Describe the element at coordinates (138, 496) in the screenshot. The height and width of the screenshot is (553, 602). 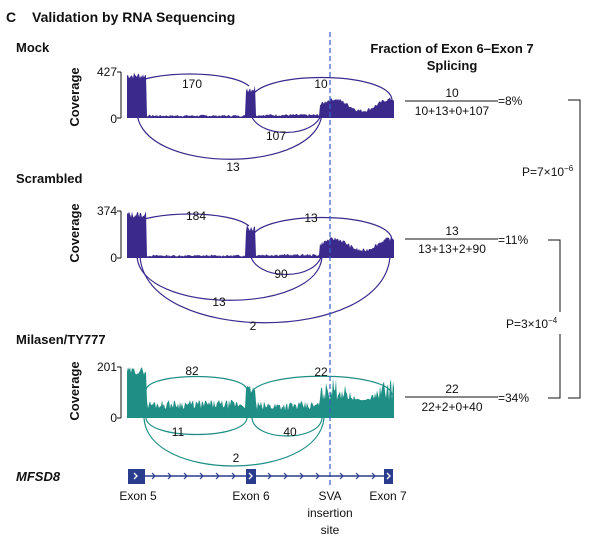
I see `exon-5-label: Exon 5` at that location.